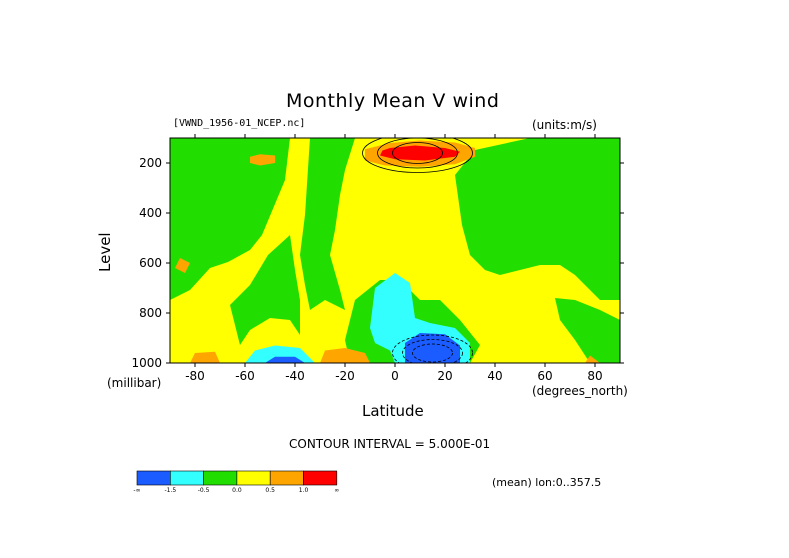  What do you see at coordinates (237, 490) in the screenshot?
I see `colorbar-label: 0.0` at bounding box center [237, 490].